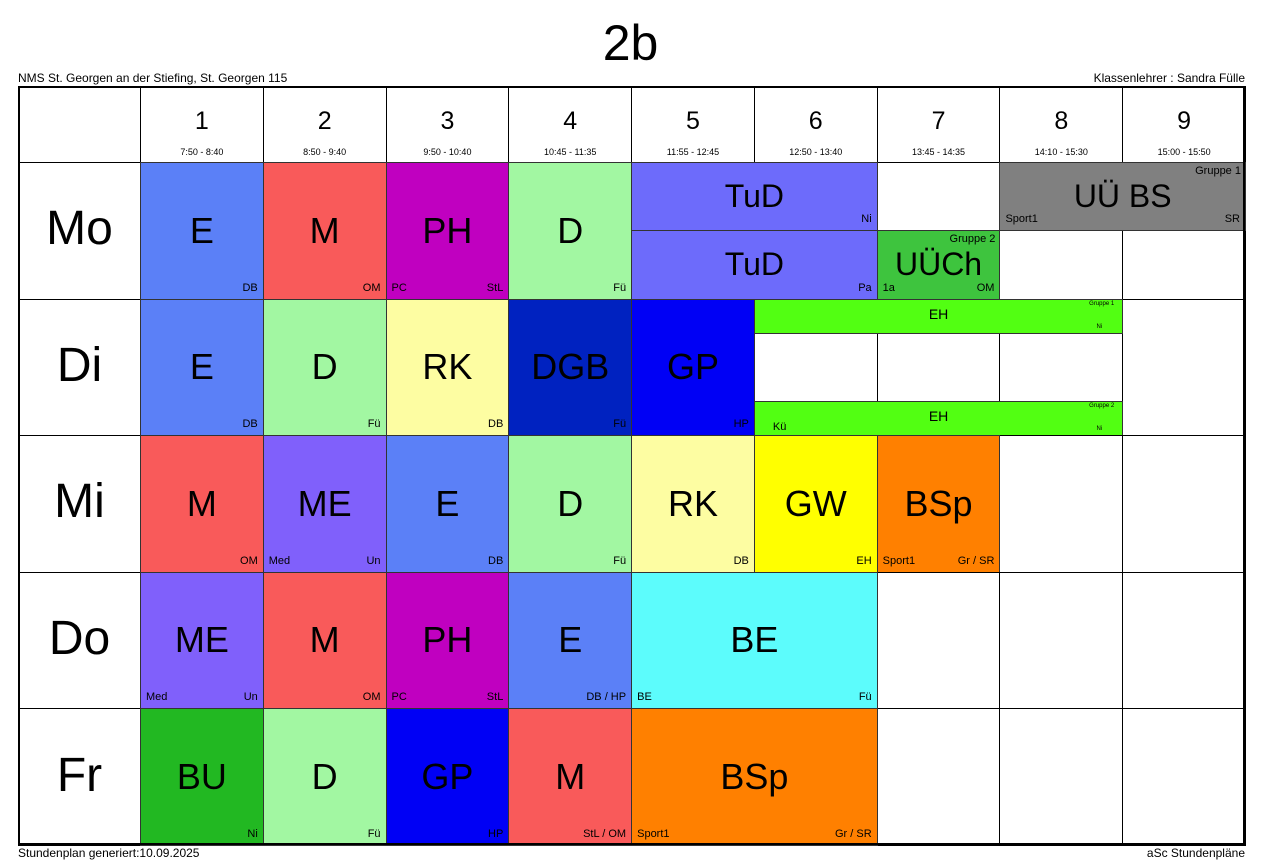 The width and height of the screenshot is (1261, 864). Describe the element at coordinates (972, 239) in the screenshot. I see `group: Gruppe 2` at that location.